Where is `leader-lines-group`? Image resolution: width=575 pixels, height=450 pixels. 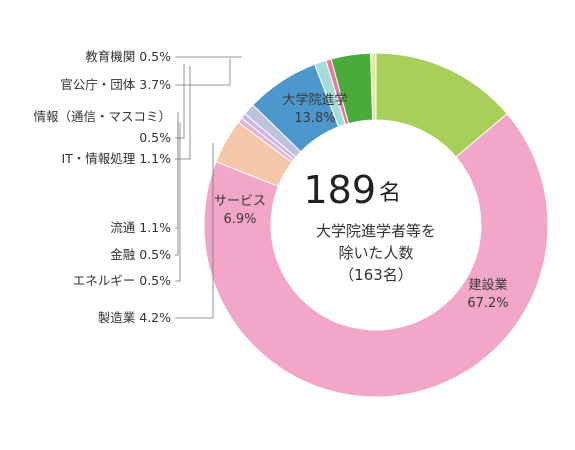
leader-lines-group is located at coordinates (208, 187).